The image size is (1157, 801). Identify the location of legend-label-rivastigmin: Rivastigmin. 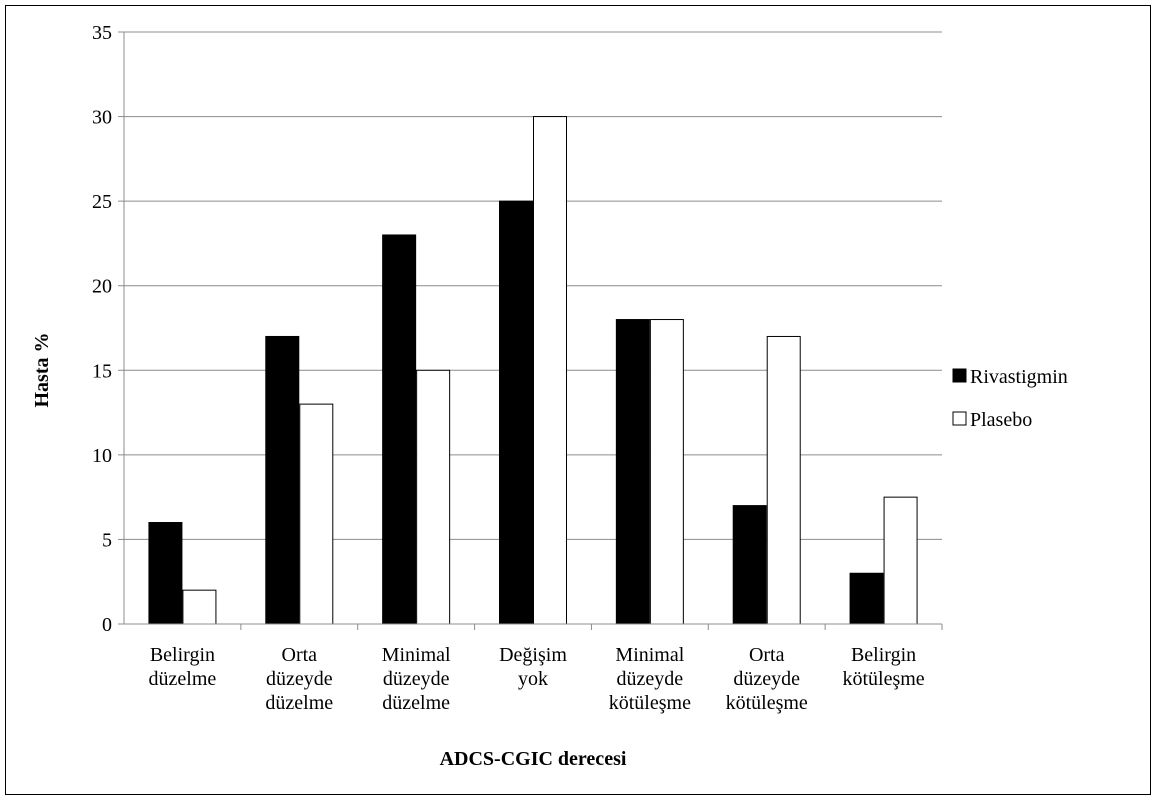
(1019, 377).